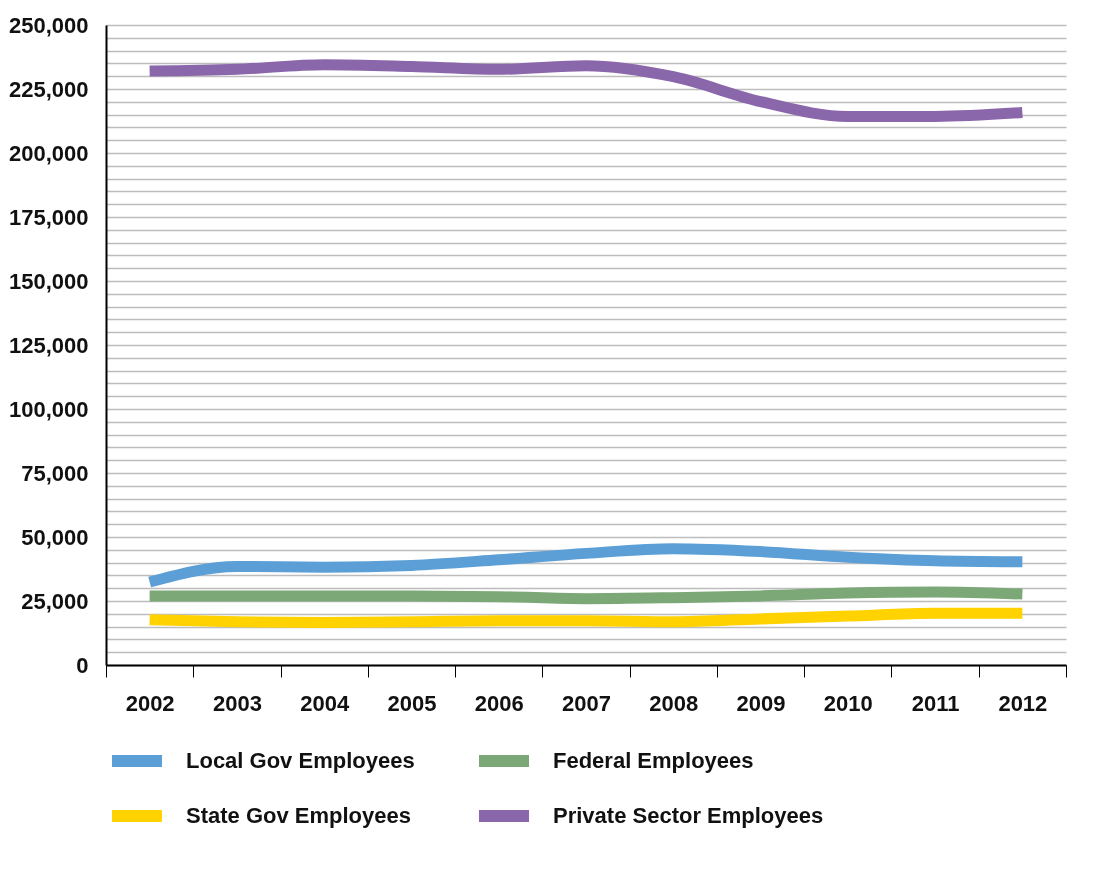 Image resolution: width=1107 pixels, height=869 pixels. Describe the element at coordinates (150, 703) in the screenshot. I see `x-tick-label: 2002` at that location.